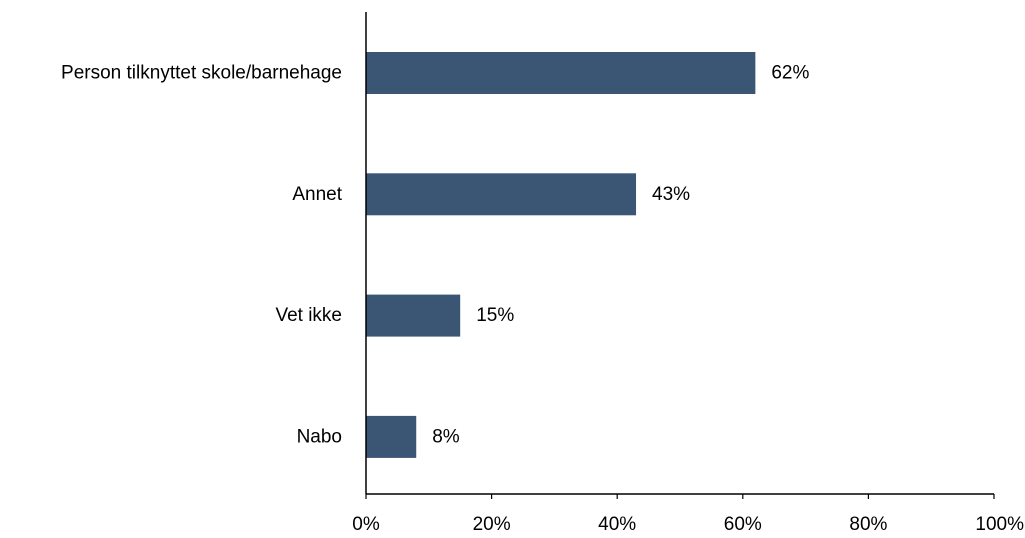 This screenshot has width=1025, height=538. Describe the element at coordinates (201, 73) in the screenshot. I see `category-label: Person tilknyttet skole/barnehage` at that location.